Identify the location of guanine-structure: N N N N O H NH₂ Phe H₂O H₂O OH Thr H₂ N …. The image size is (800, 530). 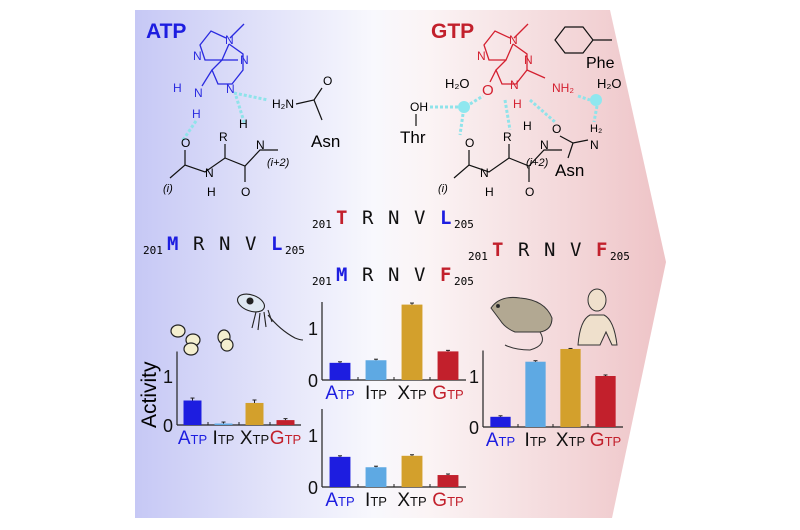
(511, 111).